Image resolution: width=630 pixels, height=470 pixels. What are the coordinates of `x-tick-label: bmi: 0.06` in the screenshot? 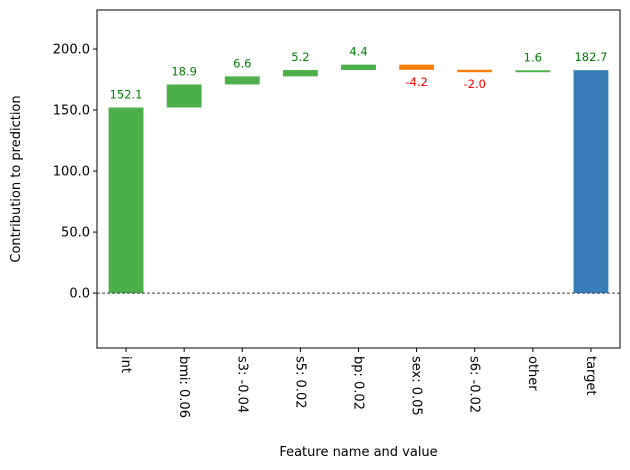 It's located at (183, 387).